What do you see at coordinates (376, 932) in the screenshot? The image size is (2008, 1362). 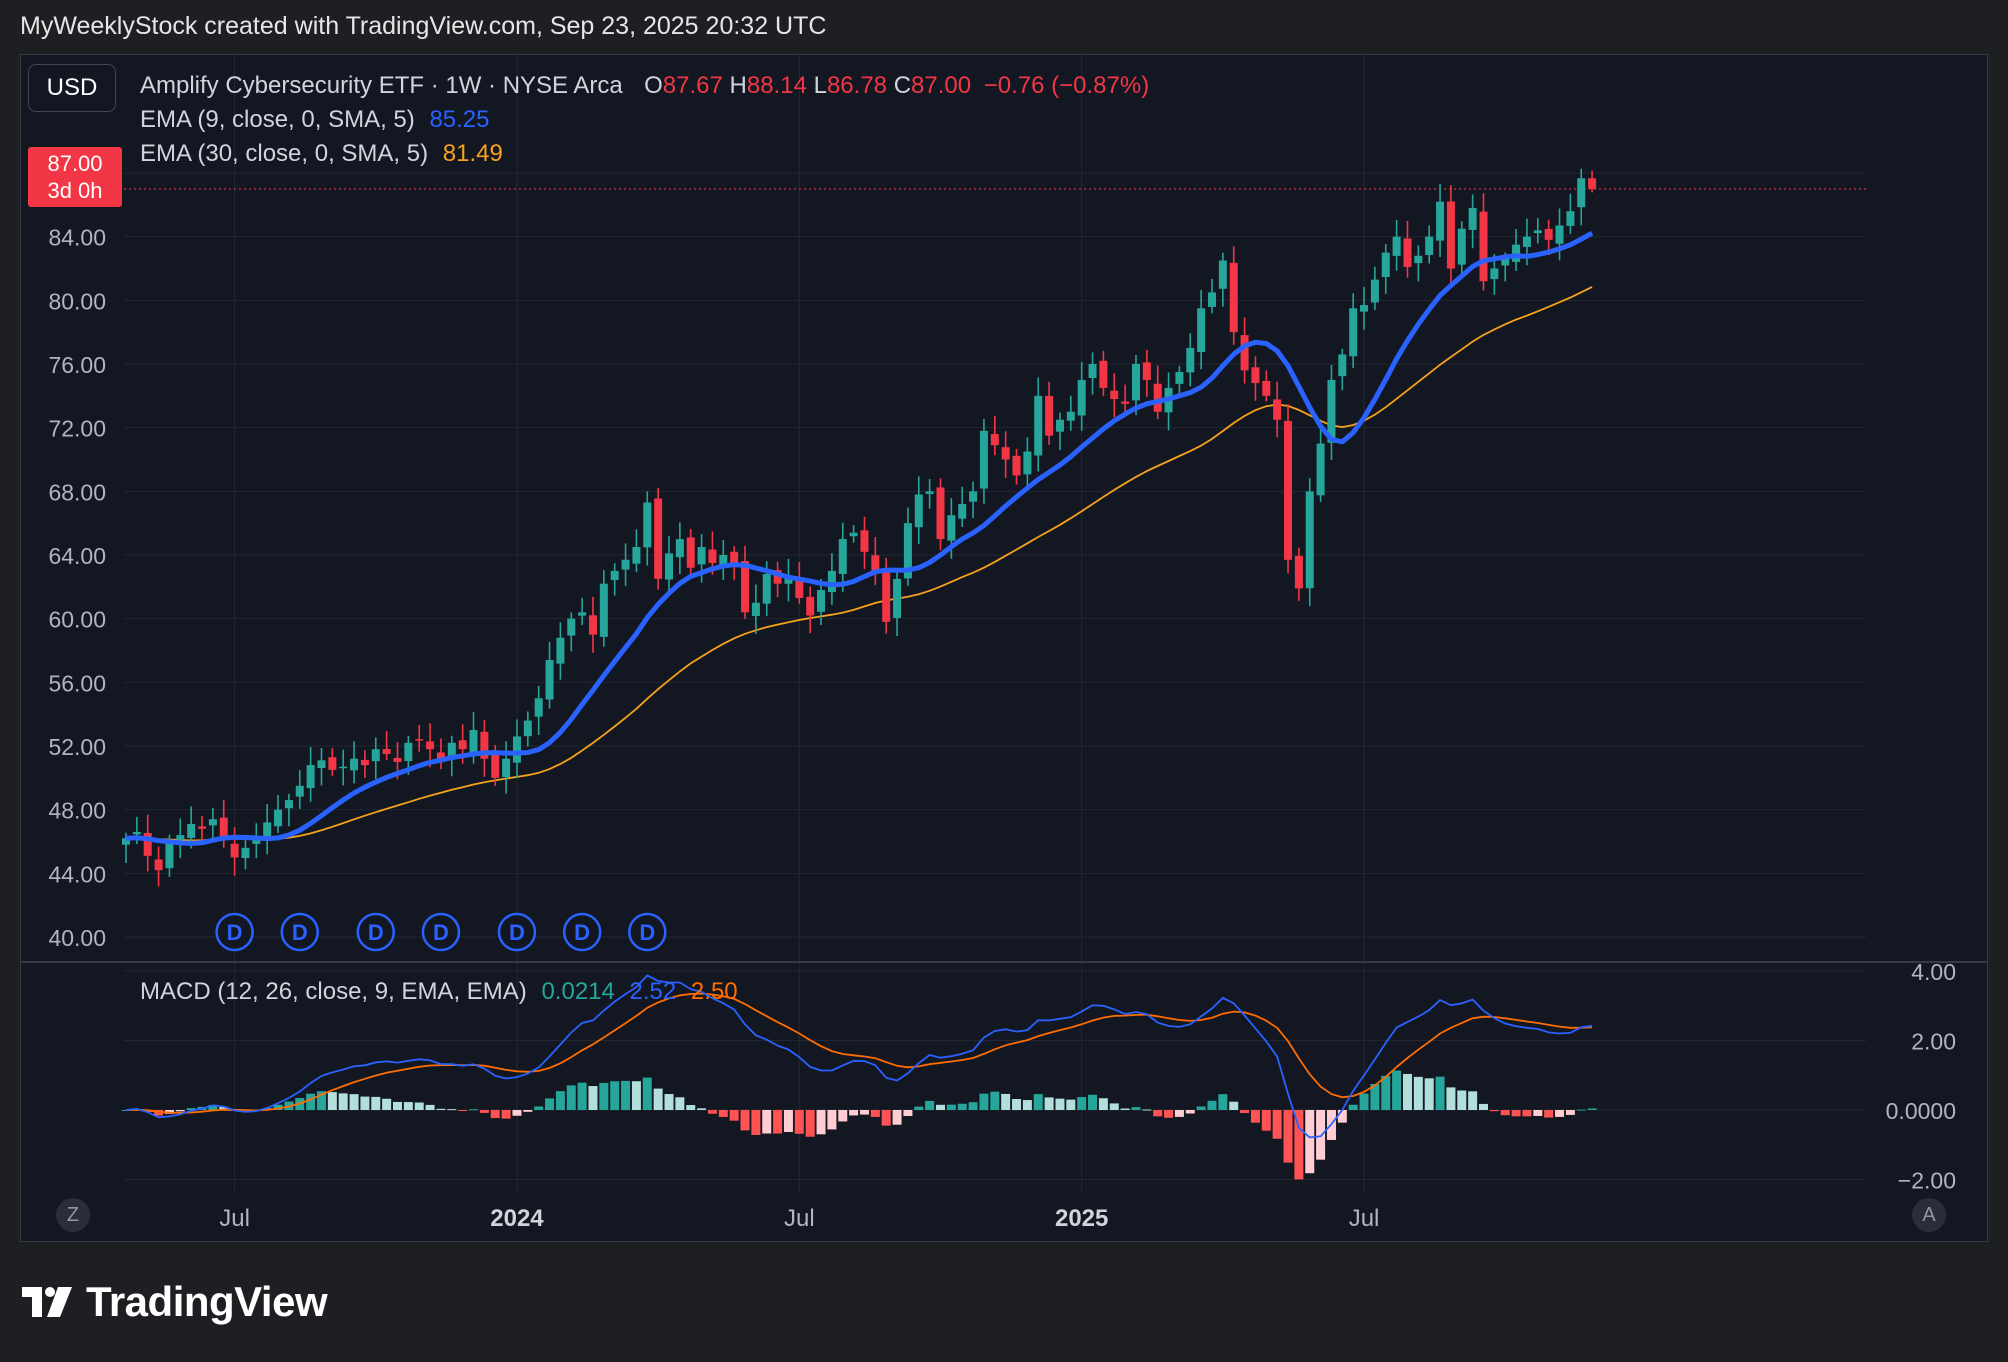 I see `dividend-marker-label: D` at bounding box center [376, 932].